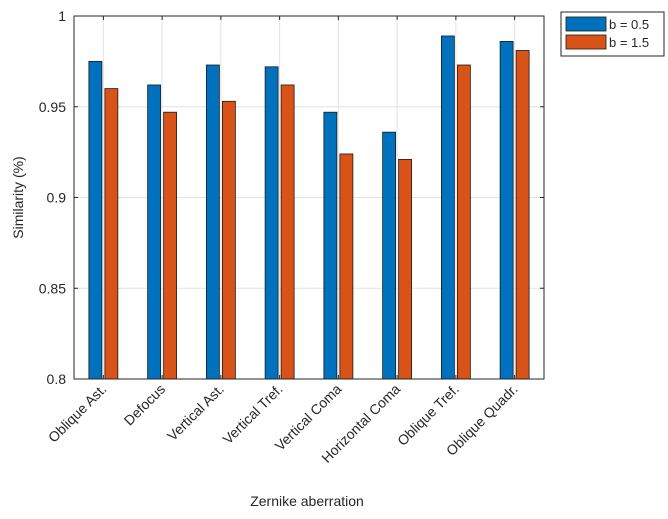 Image resolution: width=668 pixels, height=519 pixels. What do you see at coordinates (629, 24) in the screenshot?
I see `legend-label: b = 0.5` at bounding box center [629, 24].